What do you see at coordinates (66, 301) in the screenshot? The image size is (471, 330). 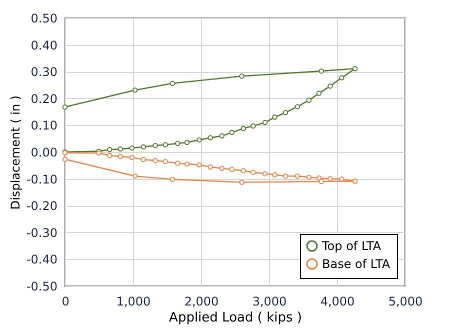 I see `x-tick-label: 0` at bounding box center [66, 301].